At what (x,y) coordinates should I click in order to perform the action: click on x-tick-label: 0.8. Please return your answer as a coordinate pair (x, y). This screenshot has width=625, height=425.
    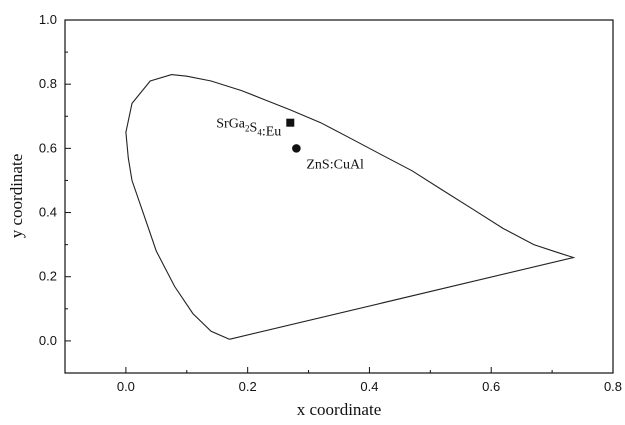
    Looking at the image, I should click on (613, 386).